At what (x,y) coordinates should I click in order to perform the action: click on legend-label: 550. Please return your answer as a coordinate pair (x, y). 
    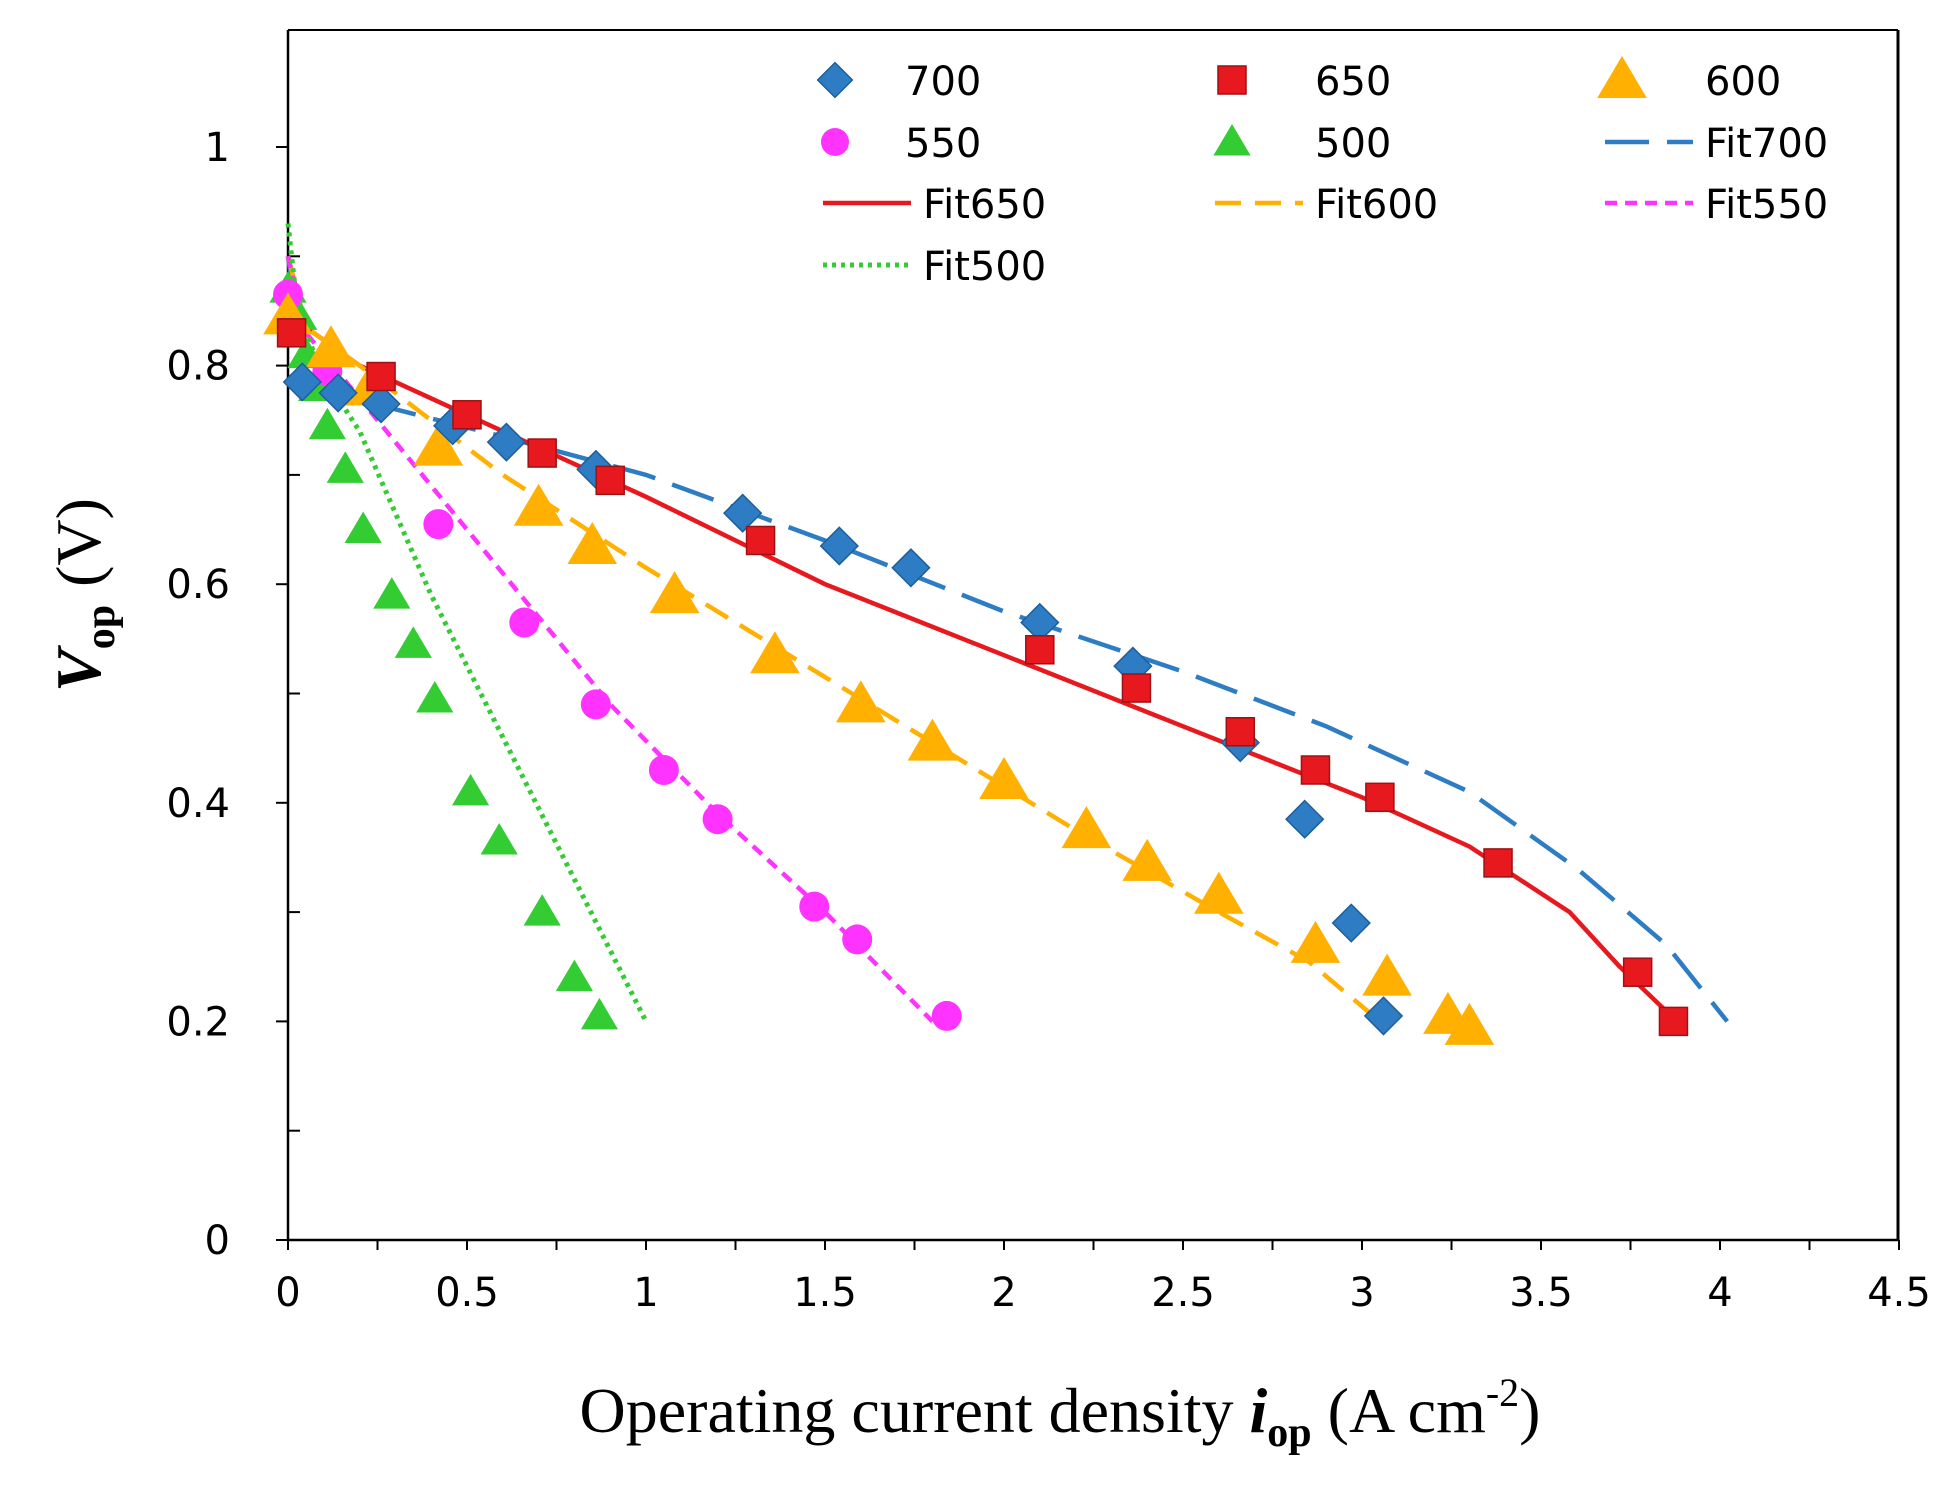
    Looking at the image, I should click on (943, 144).